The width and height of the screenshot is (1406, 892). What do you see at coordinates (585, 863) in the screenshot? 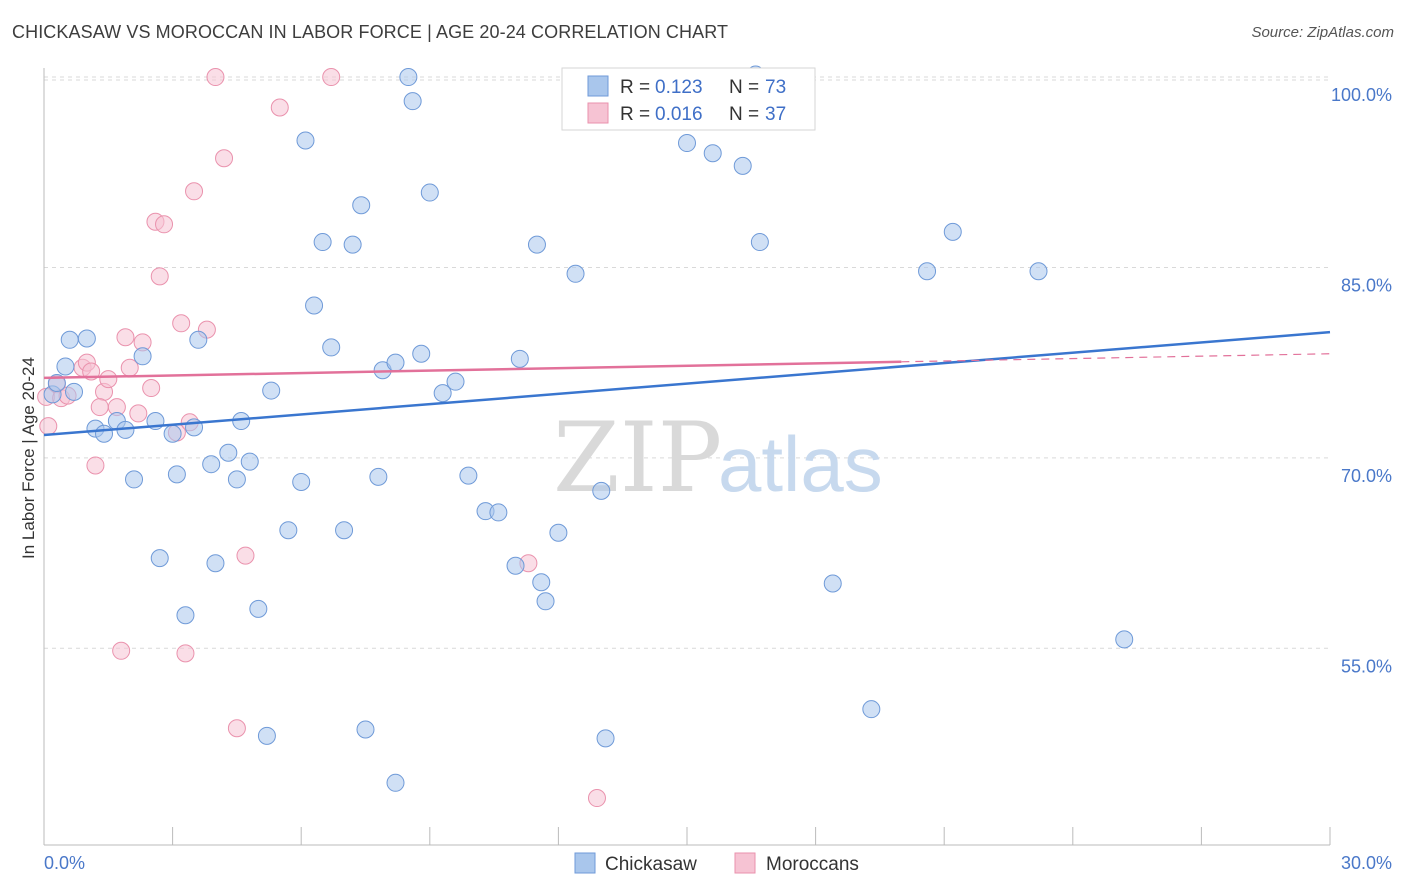
I see `bottom-legend-swatch-chickasaw` at bounding box center [585, 863].